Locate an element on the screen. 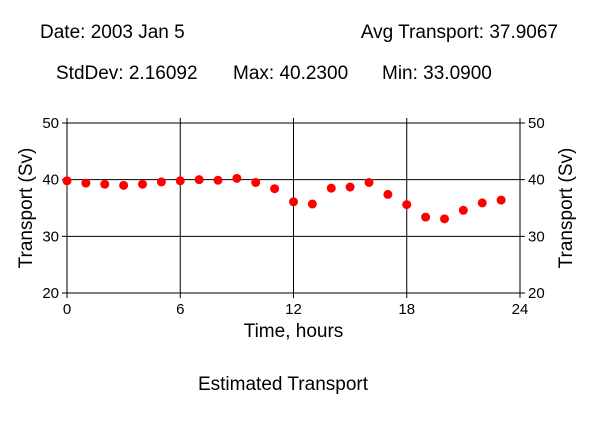  x-tick-label: 24 is located at coordinates (520, 309).